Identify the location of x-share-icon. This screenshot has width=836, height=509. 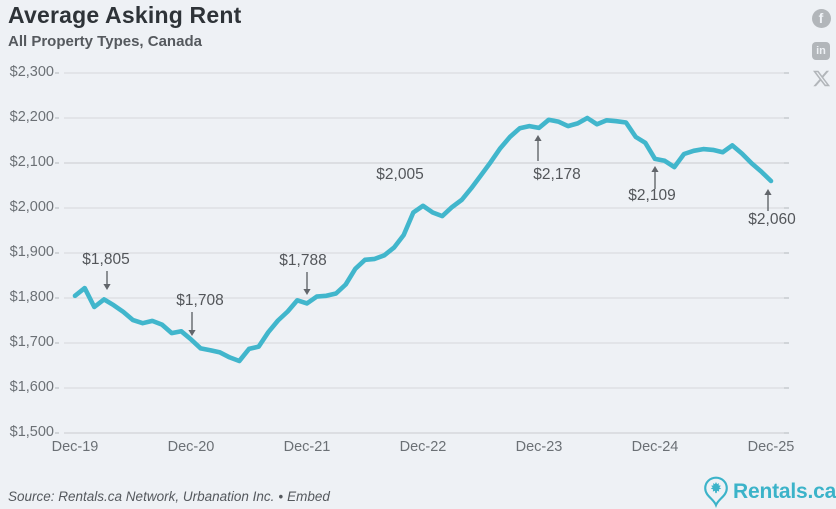
(821, 81).